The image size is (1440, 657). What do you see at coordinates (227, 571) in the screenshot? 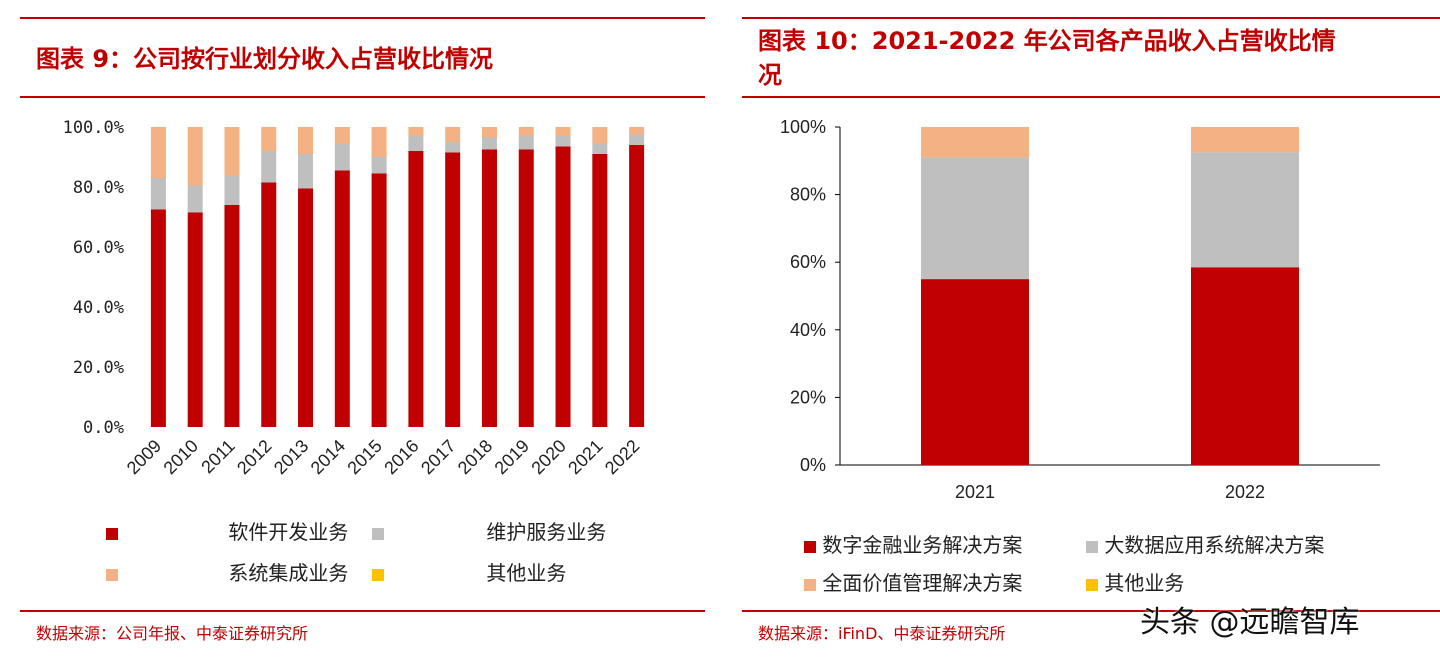
I see `legend-item-integration: 系统集成业务` at bounding box center [227, 571].